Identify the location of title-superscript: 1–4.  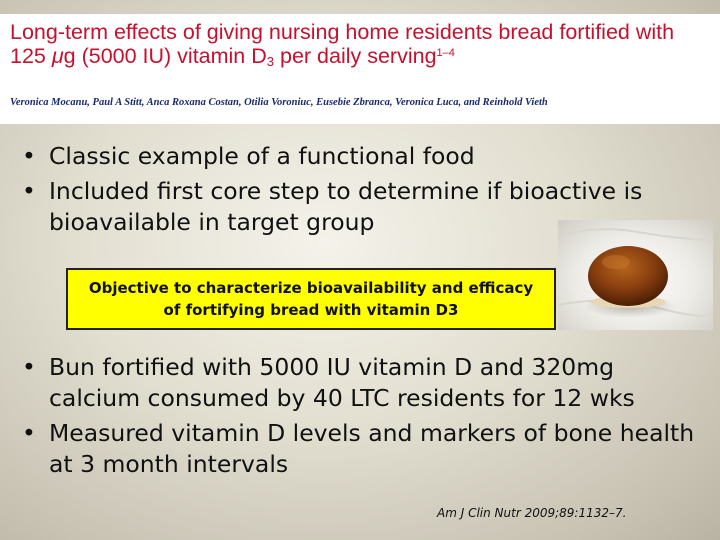
(445, 53).